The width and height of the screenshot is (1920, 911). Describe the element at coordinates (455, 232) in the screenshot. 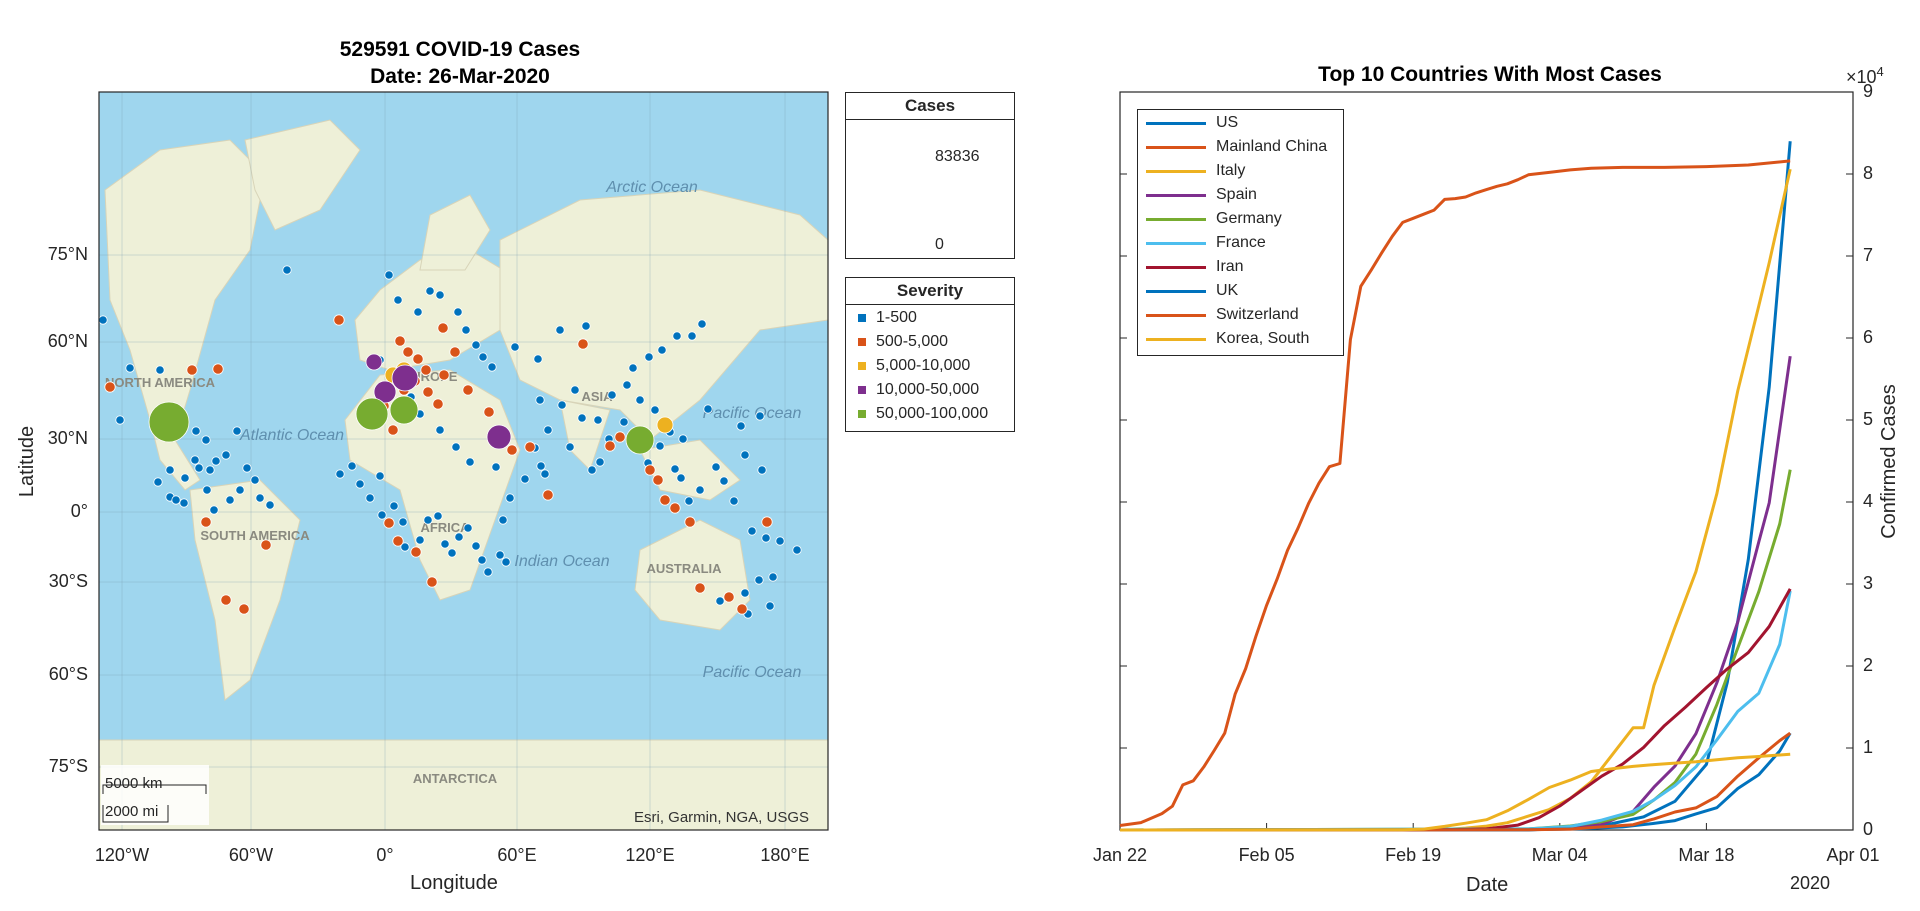

I see `scandinavia-land` at that location.